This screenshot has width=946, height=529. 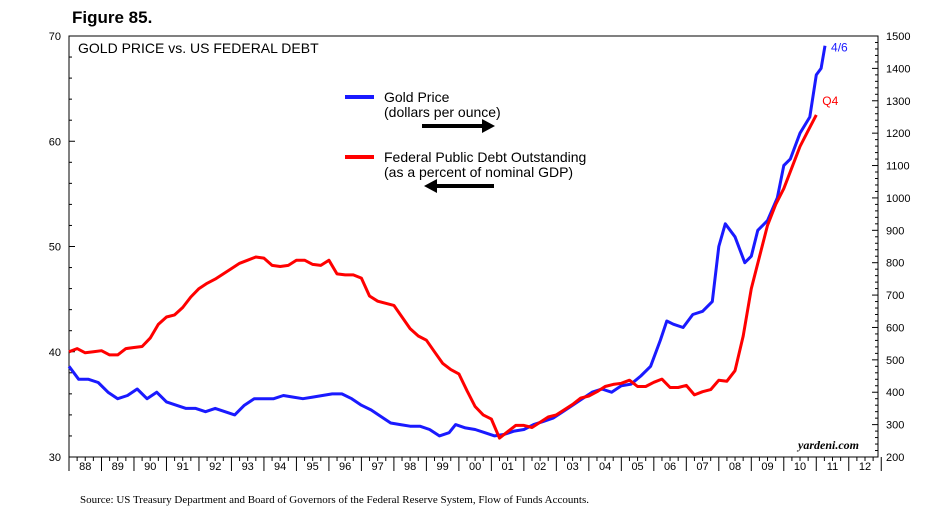 What do you see at coordinates (895, 296) in the screenshot?
I see `right-tick-label: 700` at bounding box center [895, 296].